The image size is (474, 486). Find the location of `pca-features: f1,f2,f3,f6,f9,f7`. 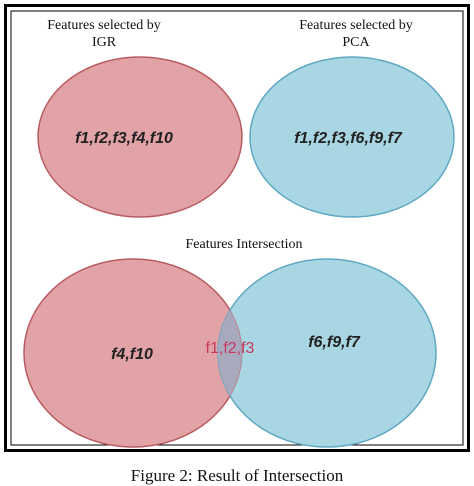

pca-features: f1,f2,f3,f6,f9,f7 is located at coordinates (348, 138).